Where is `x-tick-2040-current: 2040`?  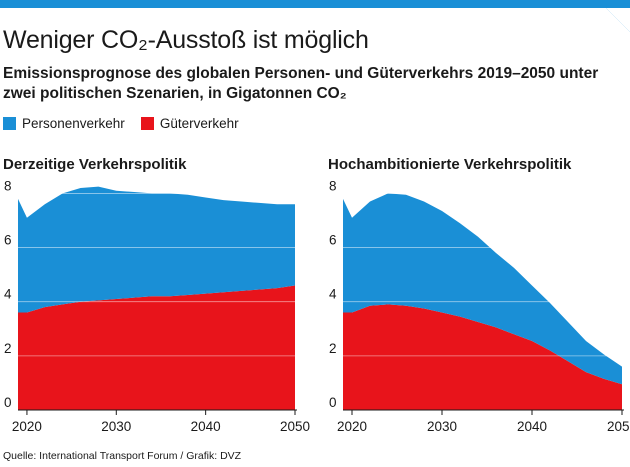 x-tick-2040-current: 2040 is located at coordinates (206, 426).